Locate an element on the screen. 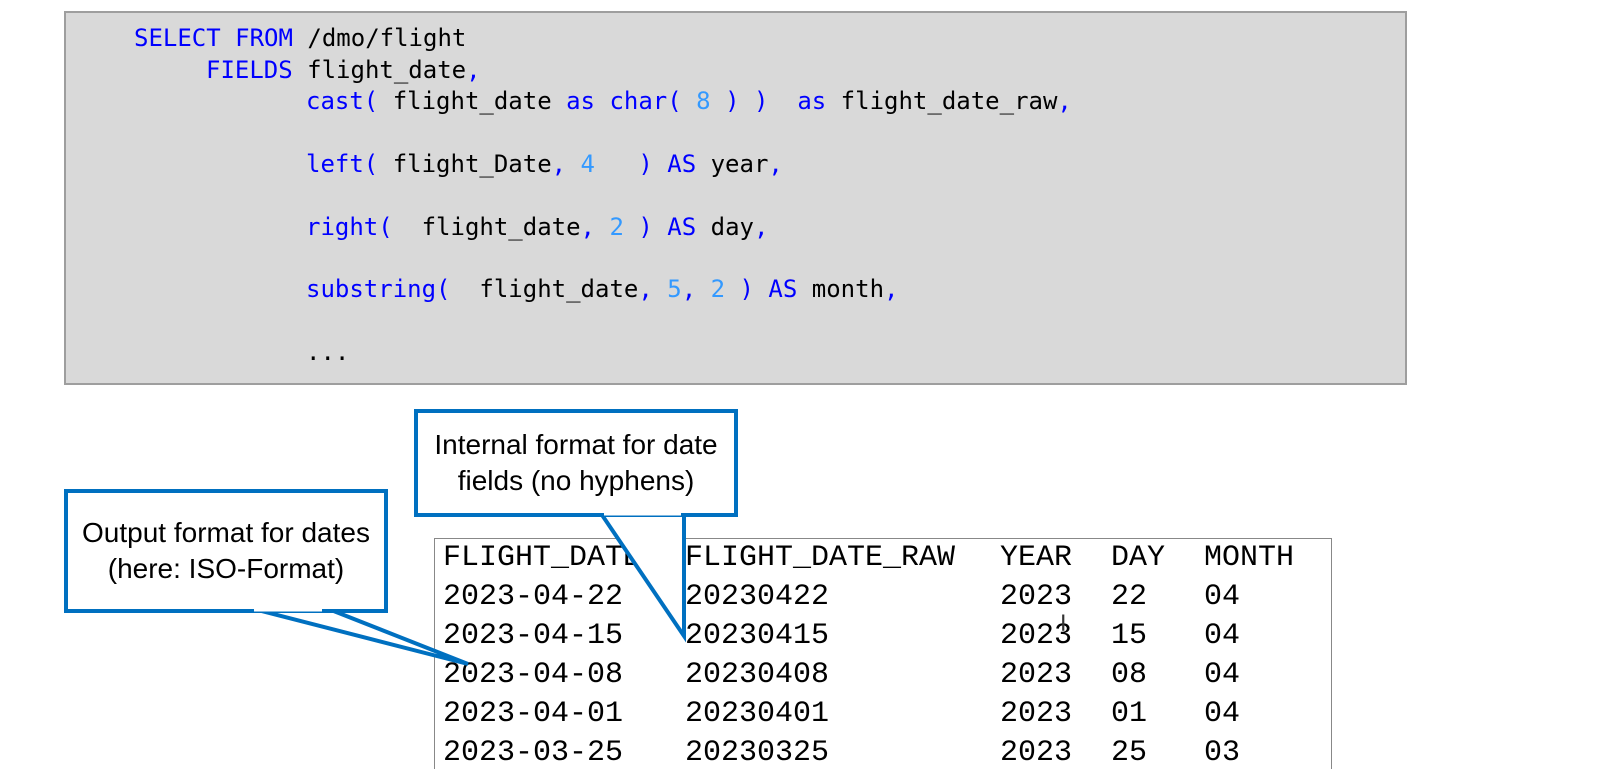 Image resolution: width=1600 pixels, height=769 pixels. code-line-6: substring( flight_date, 5, 2 ) AS month, is located at coordinates (602, 289).